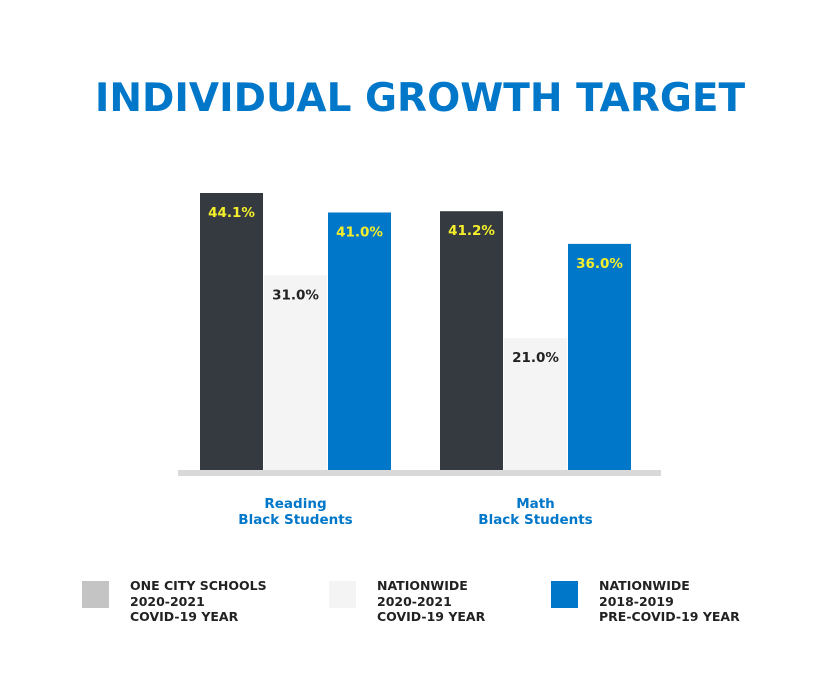  Describe the element at coordinates (535, 504) in the screenshot. I see `category-label: Math` at that location.